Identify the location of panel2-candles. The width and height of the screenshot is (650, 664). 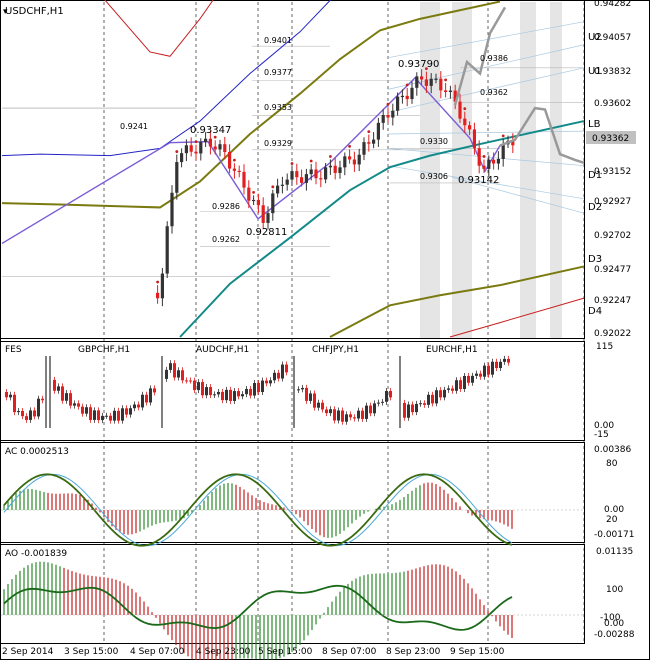
(257, 391).